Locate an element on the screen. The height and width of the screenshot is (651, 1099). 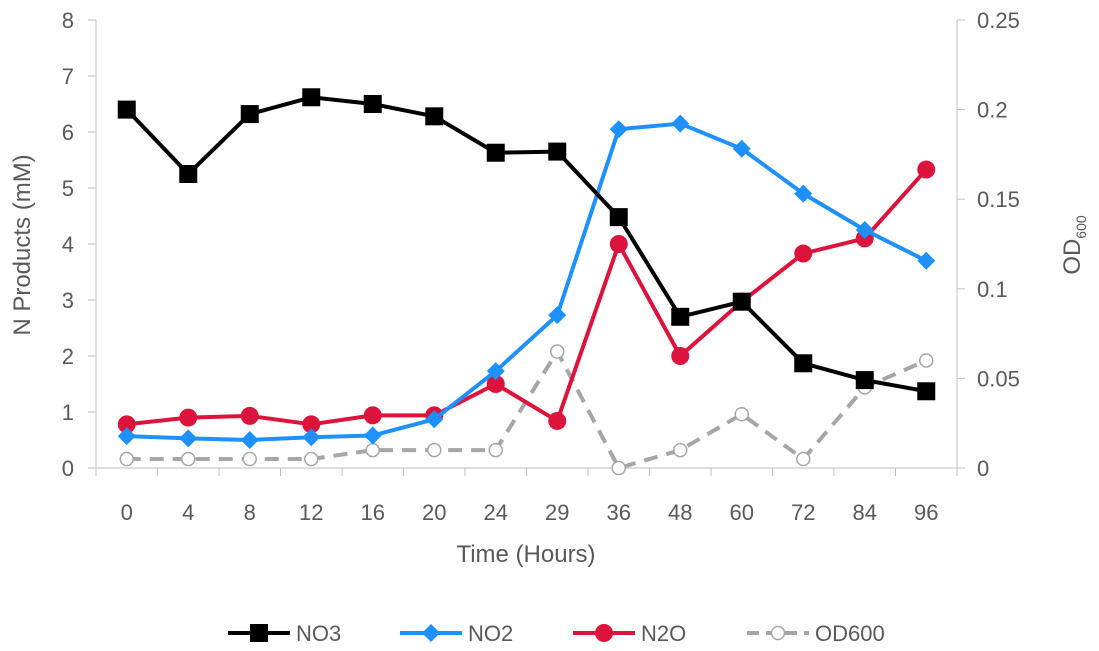
secondary-y-tick-label: 0.1 is located at coordinates (992, 289).